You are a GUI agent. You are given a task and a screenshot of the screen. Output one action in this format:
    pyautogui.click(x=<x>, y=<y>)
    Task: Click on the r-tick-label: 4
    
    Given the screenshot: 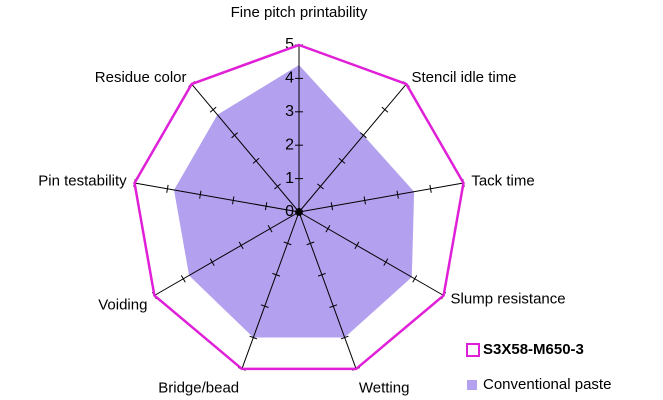 What is the action you would take?
    pyautogui.click(x=289, y=78)
    